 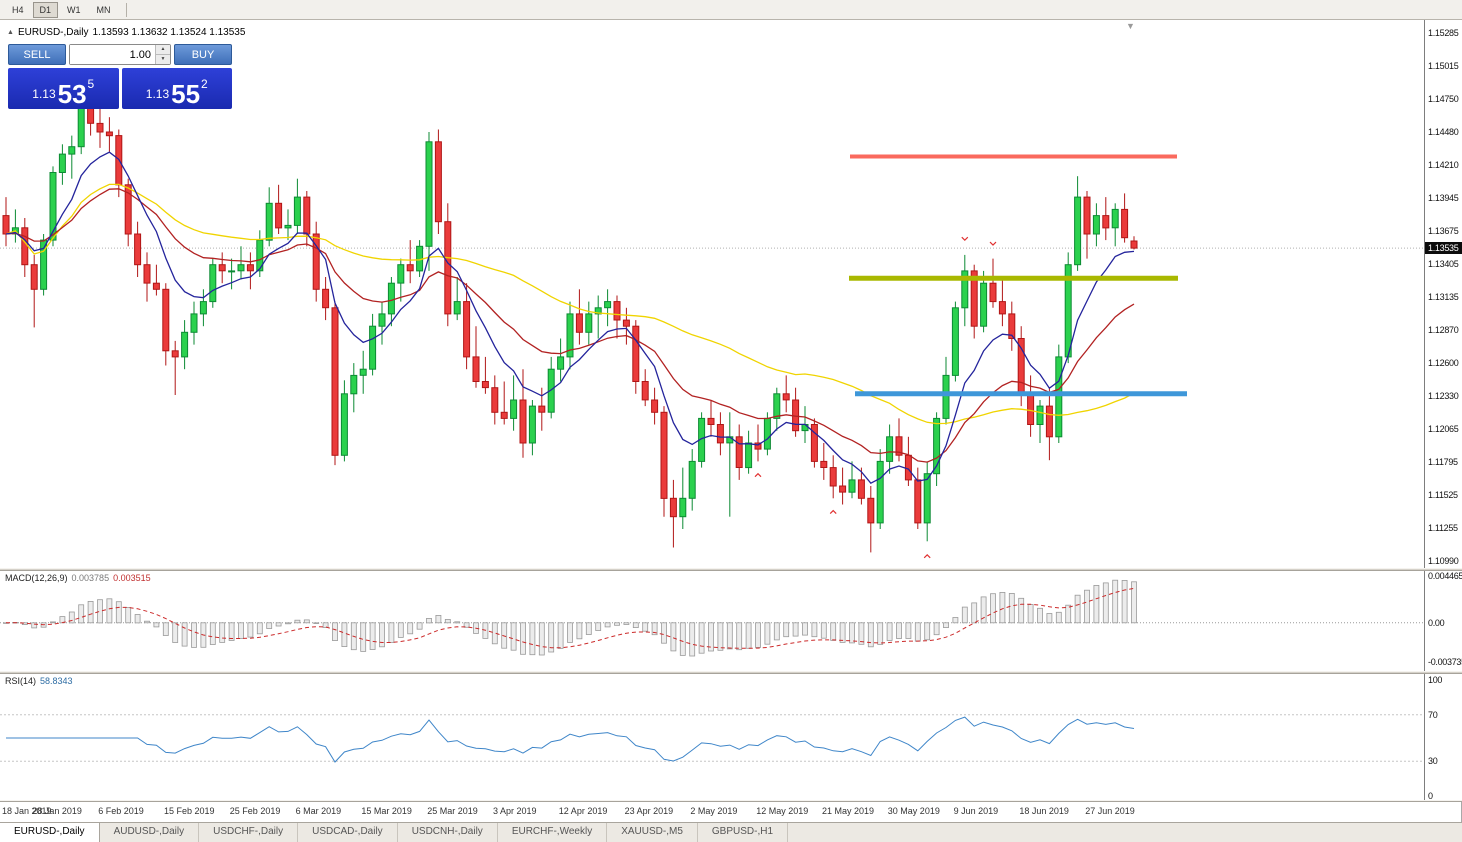 What do you see at coordinates (1433, 714) in the screenshot?
I see `rsi-scale-label: 70` at bounding box center [1433, 714].